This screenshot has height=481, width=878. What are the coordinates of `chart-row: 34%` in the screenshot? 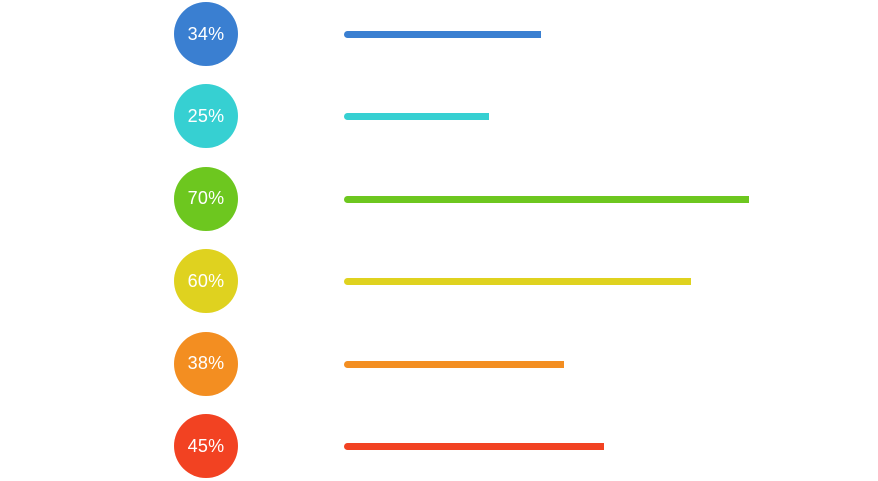 It's located at (439, 34).